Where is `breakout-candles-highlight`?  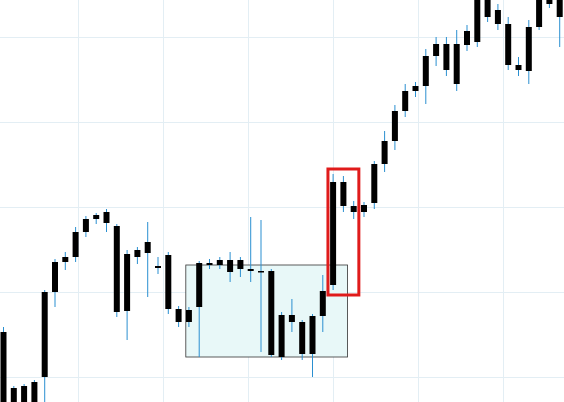
breakout-candles-highlight is located at coordinates (343, 232).